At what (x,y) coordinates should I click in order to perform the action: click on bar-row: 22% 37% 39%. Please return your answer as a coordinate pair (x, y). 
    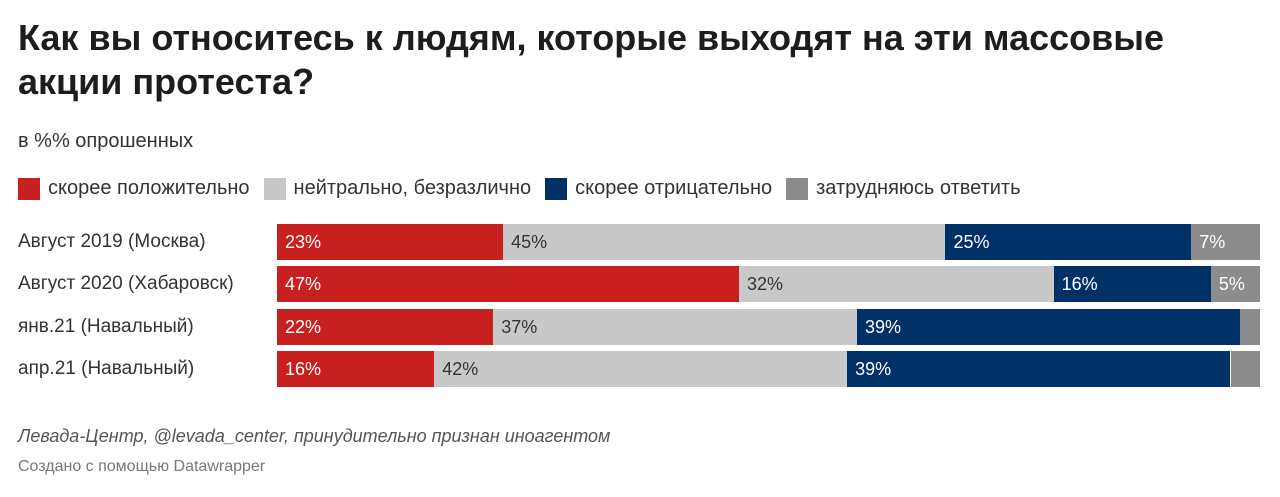
    Looking at the image, I should click on (768, 326).